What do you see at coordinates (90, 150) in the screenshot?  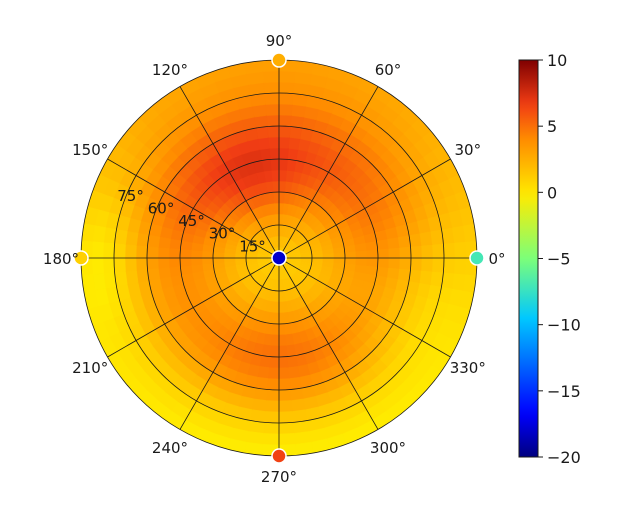 I see `angular-tick-label: 150°` at bounding box center [90, 150].